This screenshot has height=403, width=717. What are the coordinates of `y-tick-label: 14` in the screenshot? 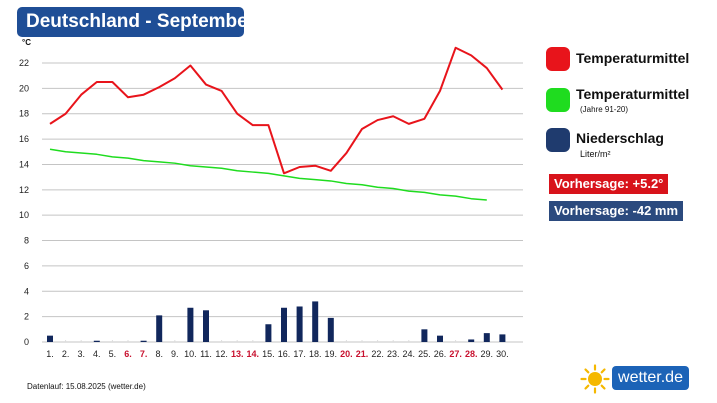 It's located at (24, 164).